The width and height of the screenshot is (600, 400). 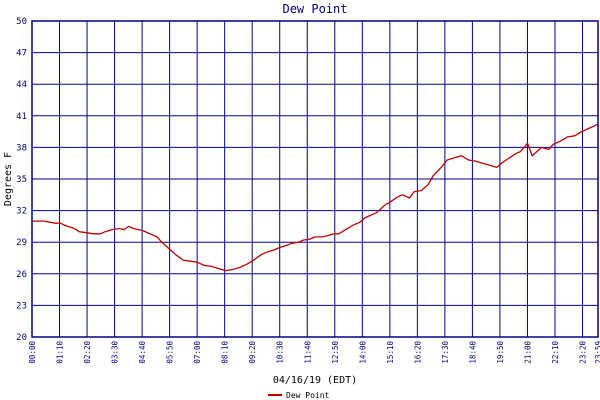 What do you see at coordinates (500, 352) in the screenshot?
I see `x-tick-label: 19:50` at bounding box center [500, 352].